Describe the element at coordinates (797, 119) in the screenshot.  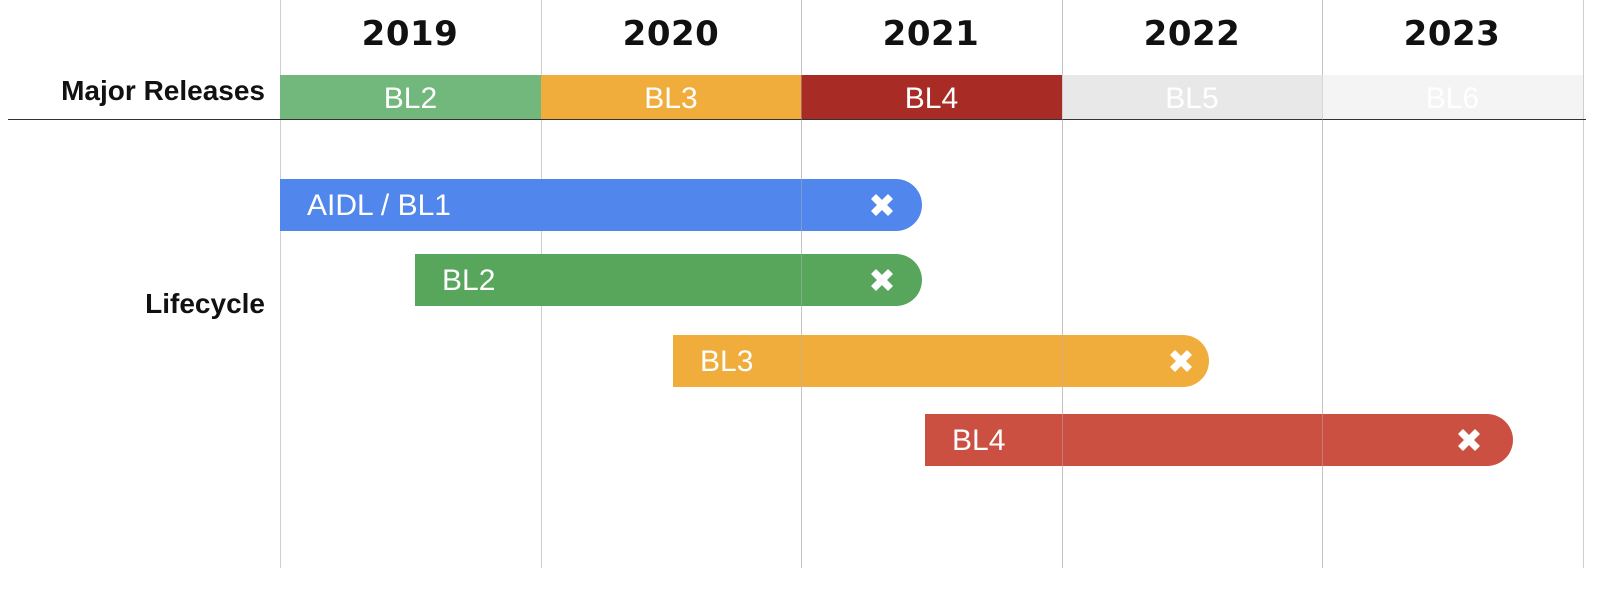
I see `header-divider` at that location.